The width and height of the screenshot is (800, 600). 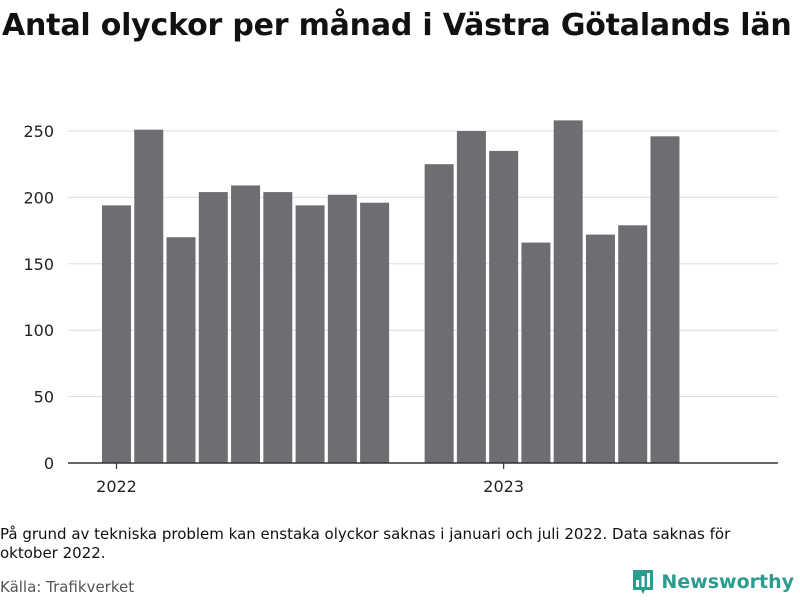 What do you see at coordinates (38, 264) in the screenshot?
I see `y-tick-label: 150` at bounding box center [38, 264].